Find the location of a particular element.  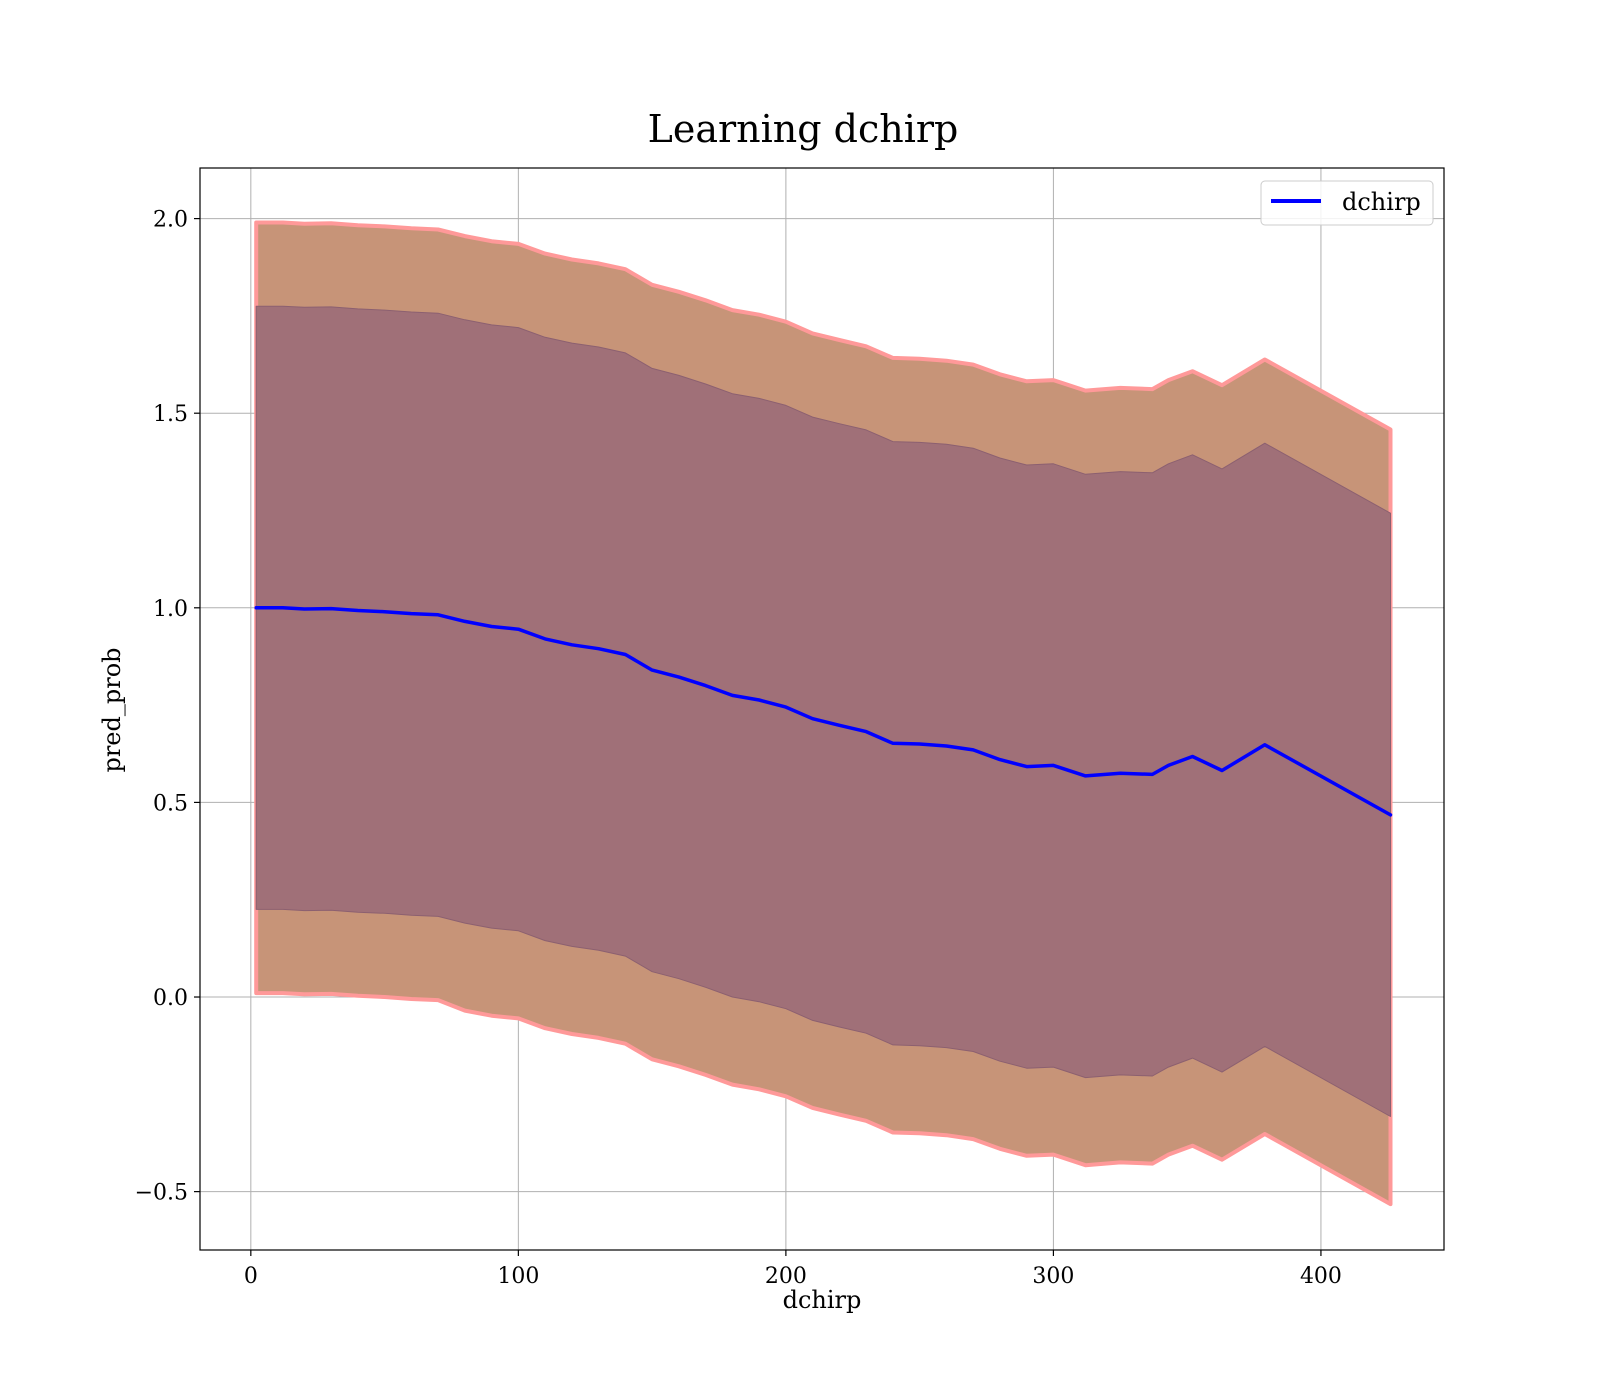

series-line-dchirp is located at coordinates (823, 711).